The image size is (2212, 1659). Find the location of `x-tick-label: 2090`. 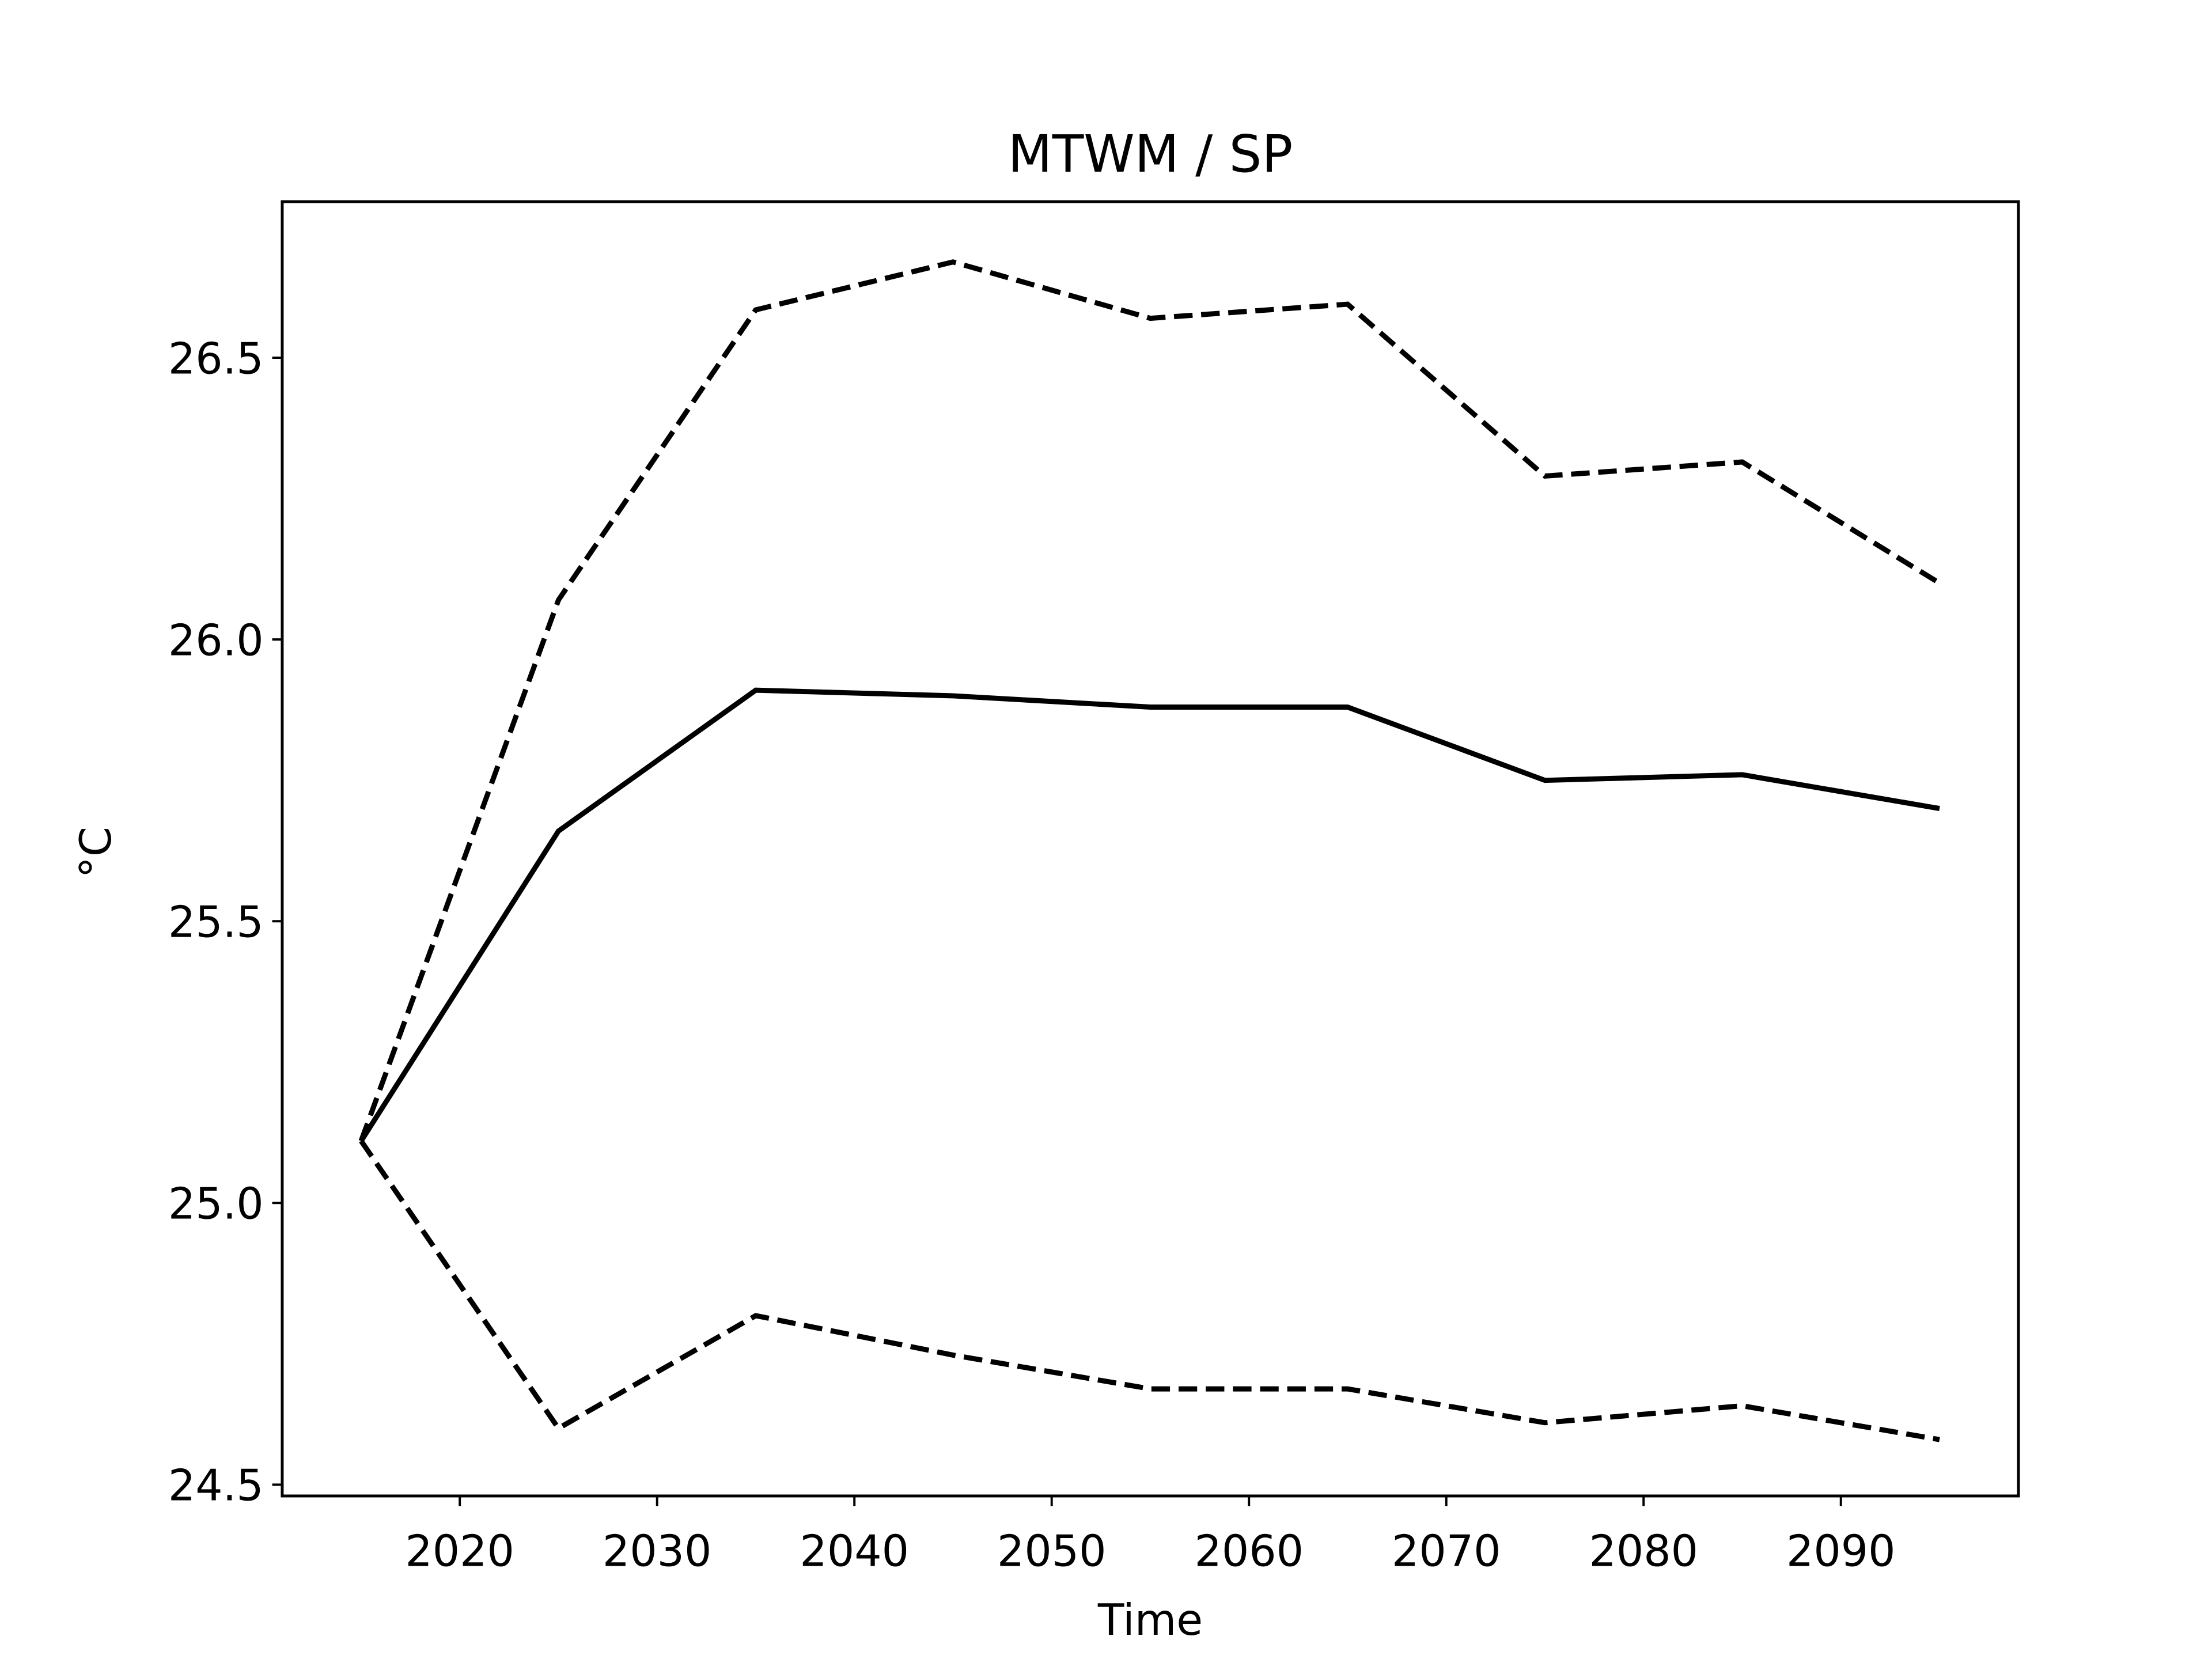

x-tick-label: 2090 is located at coordinates (1841, 1552).